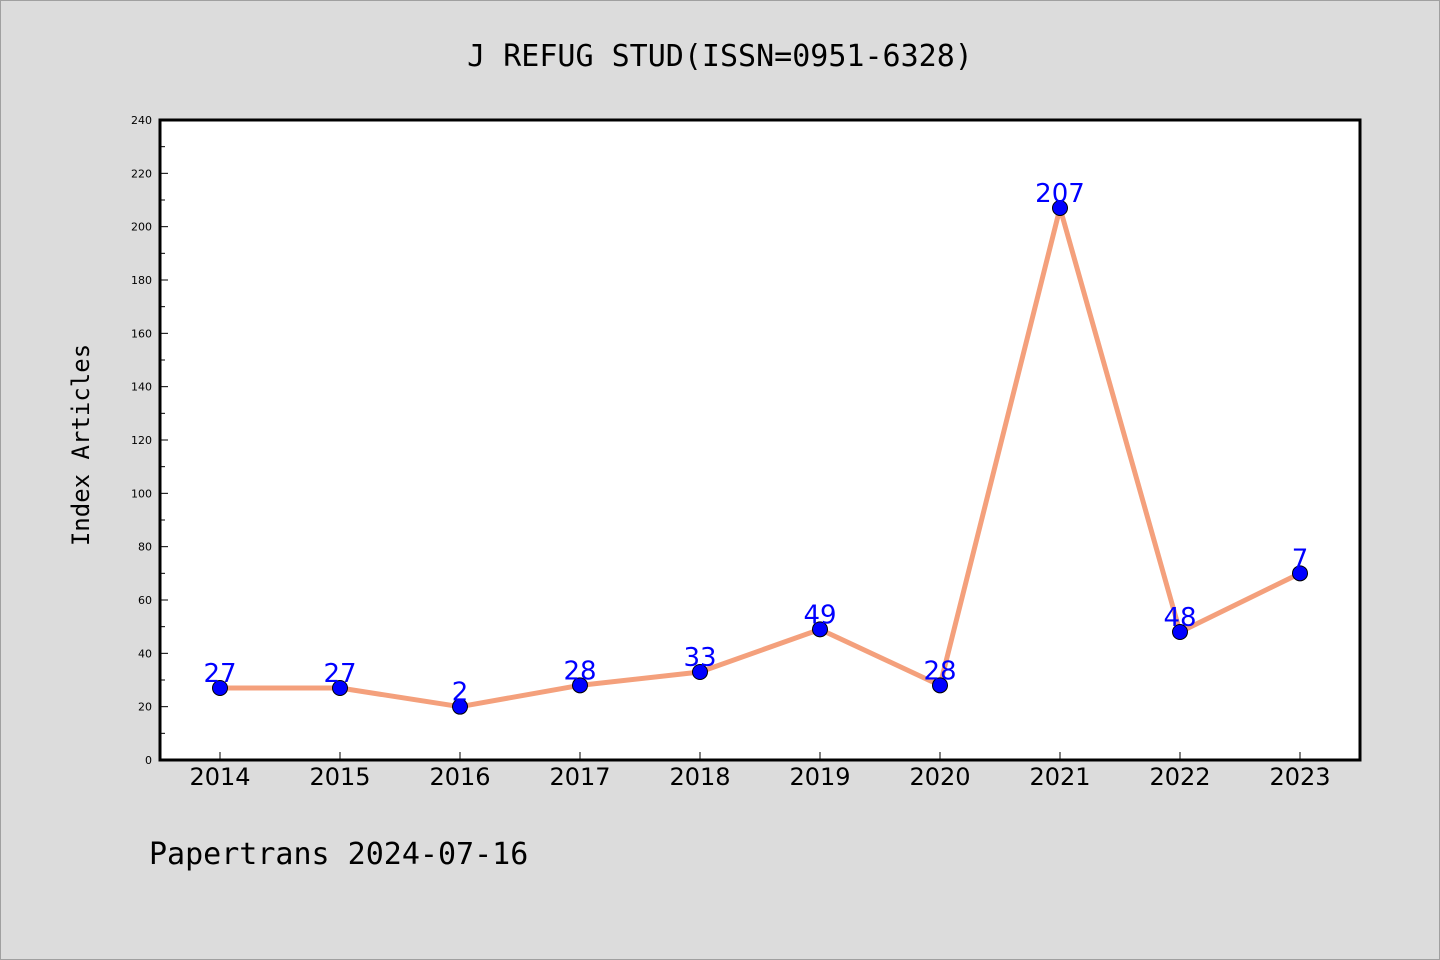  I want to click on data-label: 7, so click(1300, 559).